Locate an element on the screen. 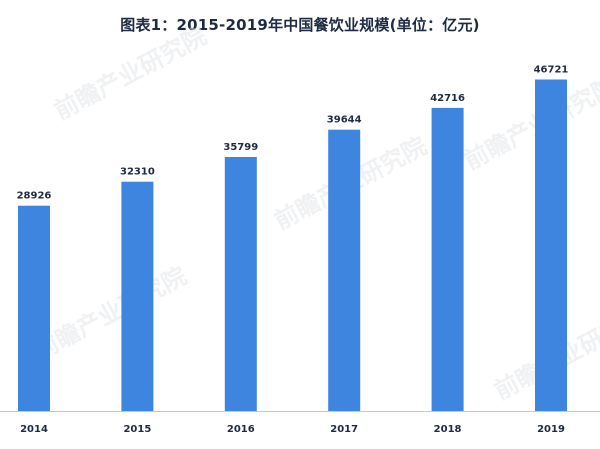  value-label-2014: 28926 is located at coordinates (34, 196).